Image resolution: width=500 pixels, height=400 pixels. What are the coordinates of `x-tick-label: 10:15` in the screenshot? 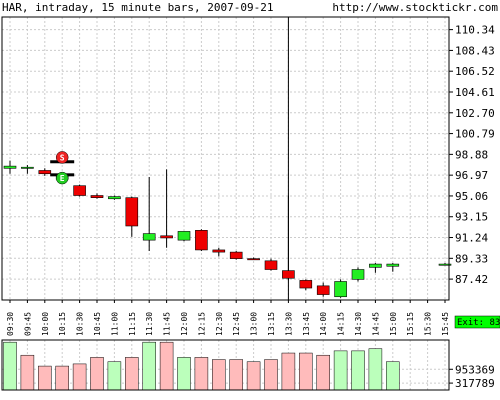 It's located at (62, 324).